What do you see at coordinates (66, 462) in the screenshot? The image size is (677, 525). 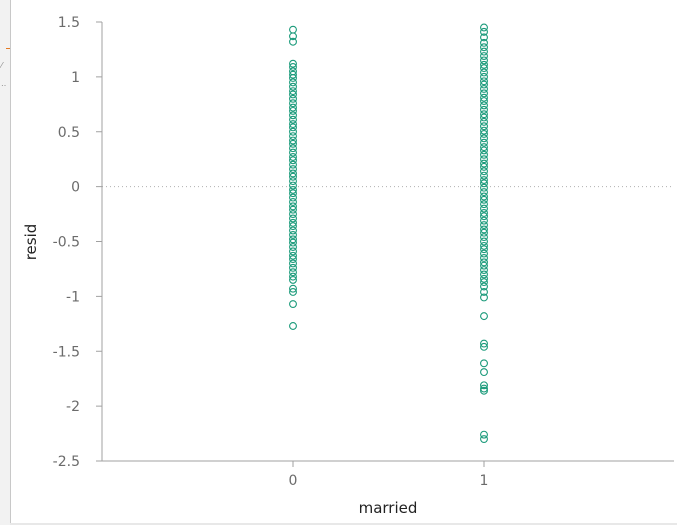 I see `y-tick-label: -2.5` at bounding box center [66, 462].